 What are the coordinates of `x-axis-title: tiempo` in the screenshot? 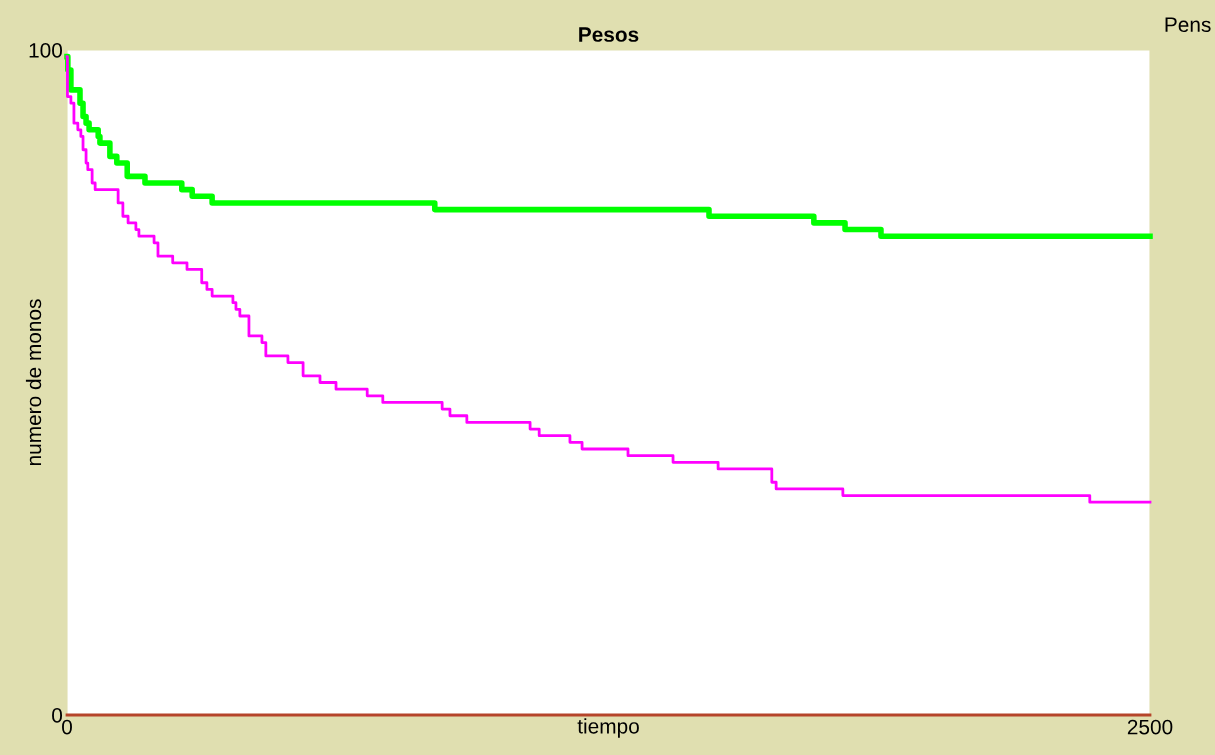 It's located at (608, 728).